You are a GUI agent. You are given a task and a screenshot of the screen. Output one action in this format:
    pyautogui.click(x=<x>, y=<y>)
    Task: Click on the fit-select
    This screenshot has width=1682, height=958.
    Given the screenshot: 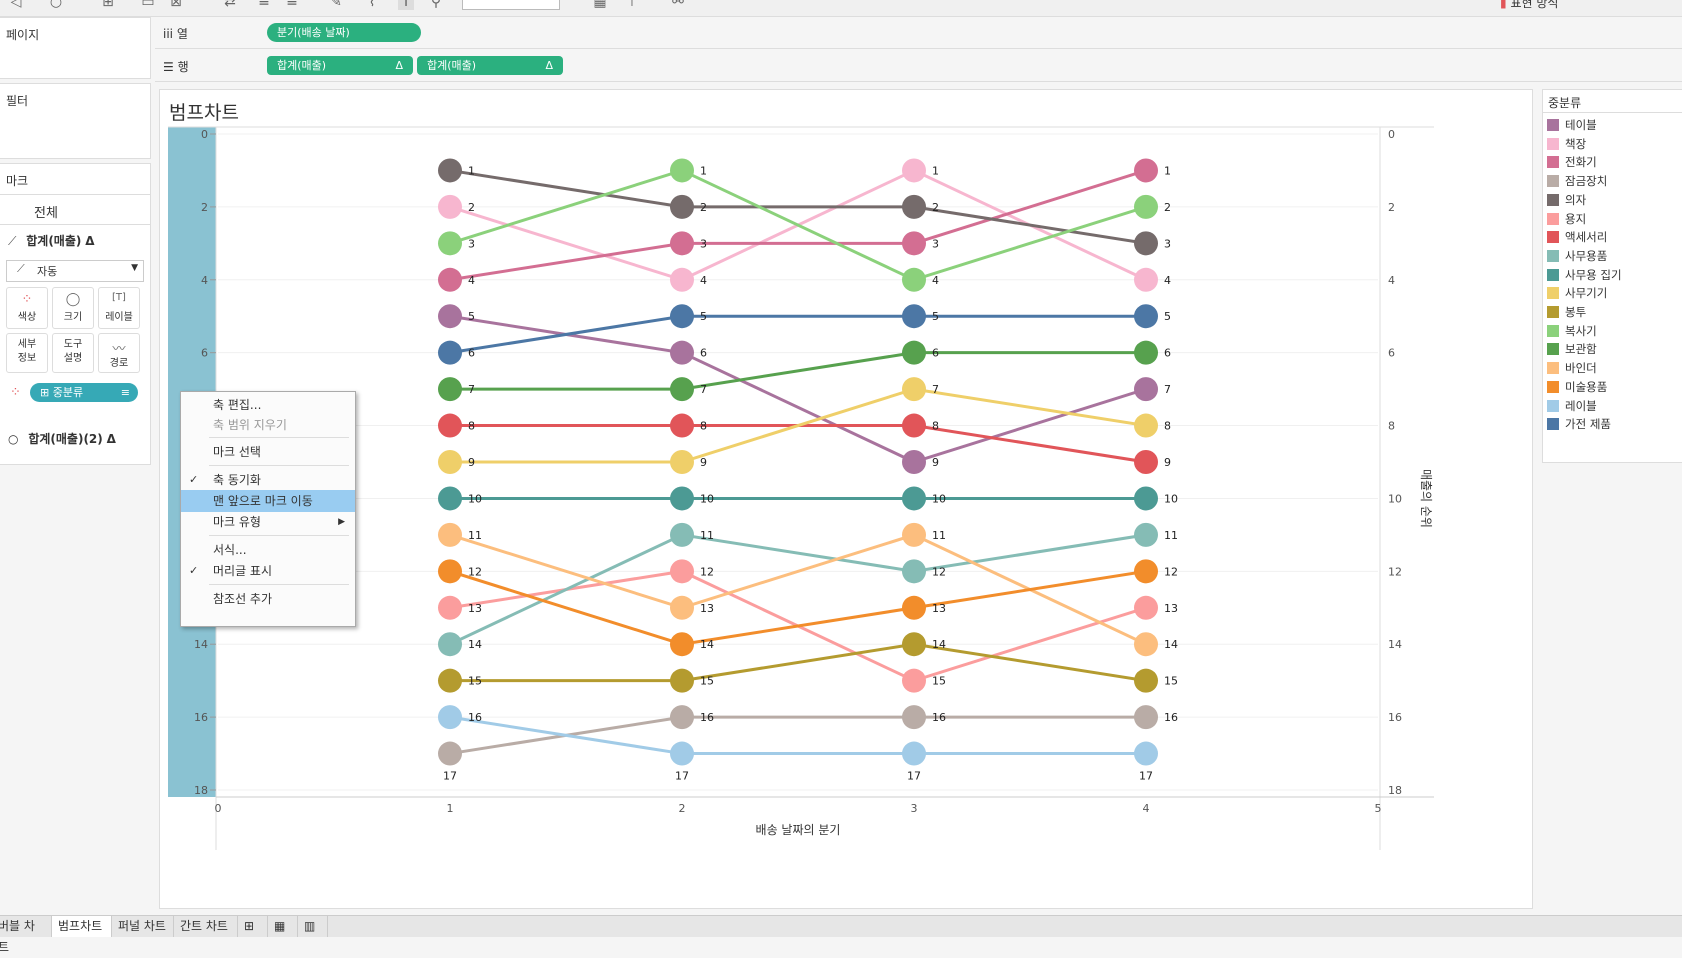 What is the action you would take?
    pyautogui.click(x=511, y=5)
    